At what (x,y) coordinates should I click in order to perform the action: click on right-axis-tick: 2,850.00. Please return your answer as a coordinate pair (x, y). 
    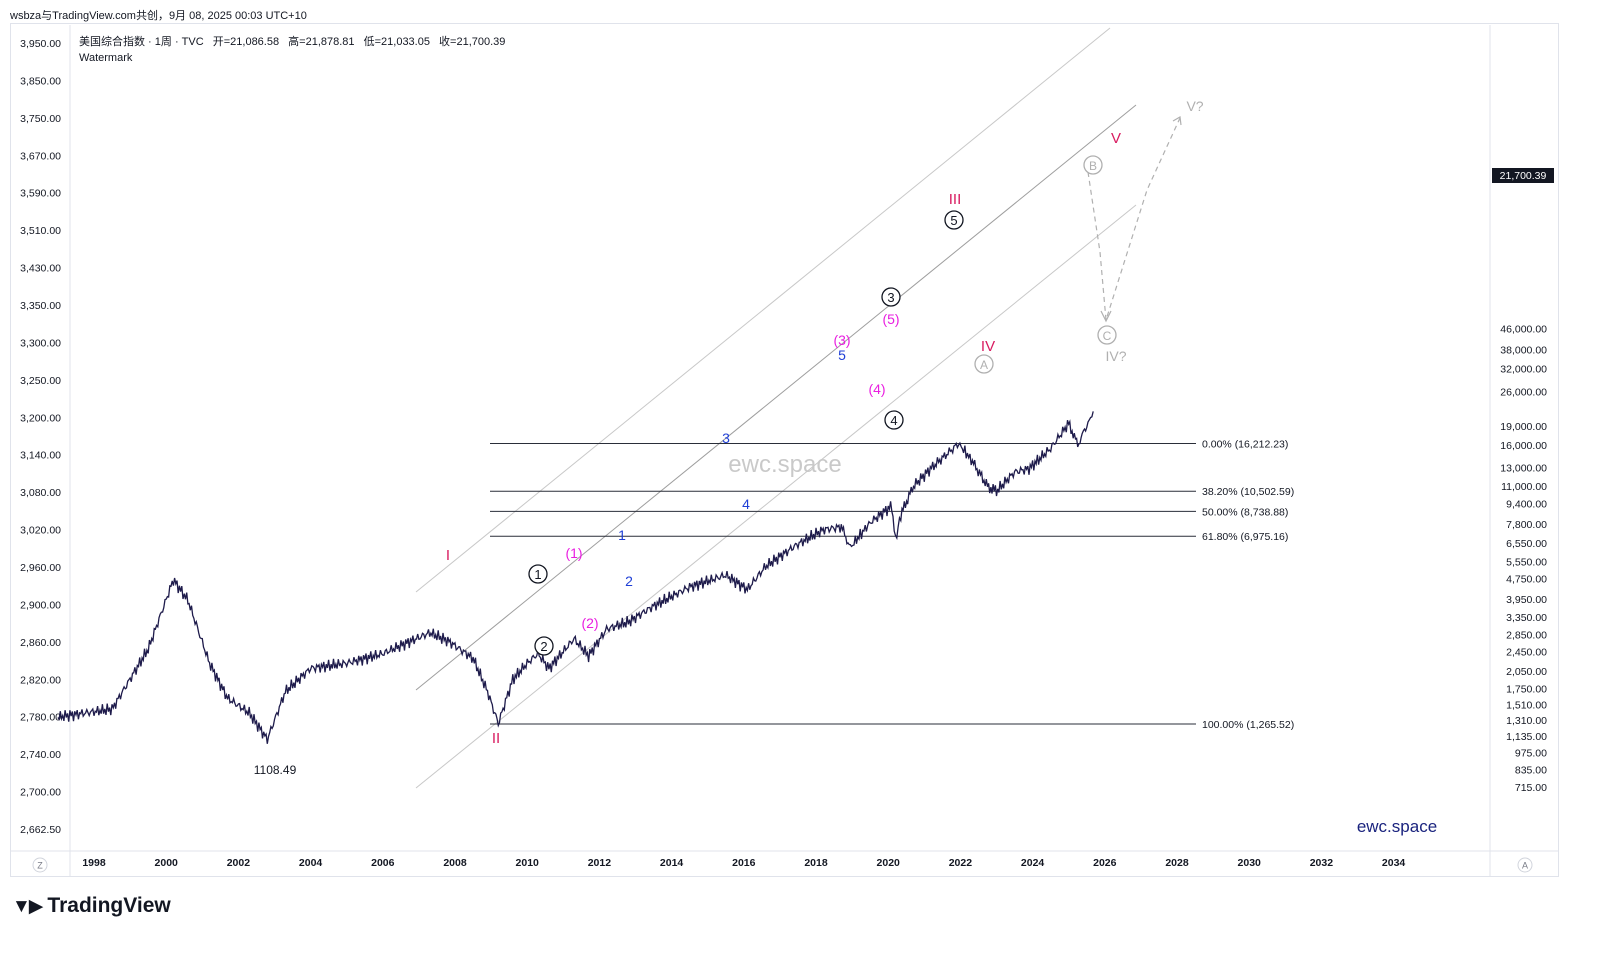
    Looking at the image, I should click on (1526, 636).